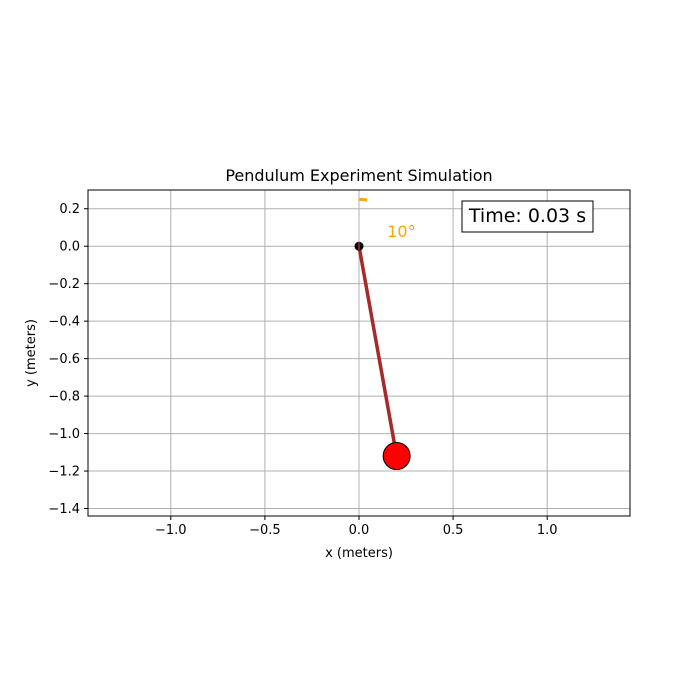  What do you see at coordinates (171, 530) in the screenshot?
I see `x-tick-label: −1.0` at bounding box center [171, 530].